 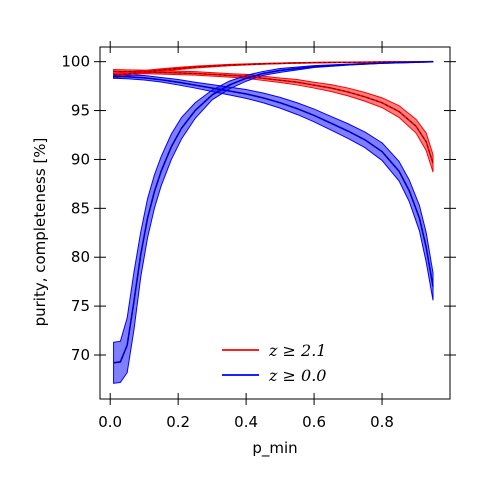 What do you see at coordinates (110, 422) in the screenshot?
I see `x-tick-label: 0.0` at bounding box center [110, 422].